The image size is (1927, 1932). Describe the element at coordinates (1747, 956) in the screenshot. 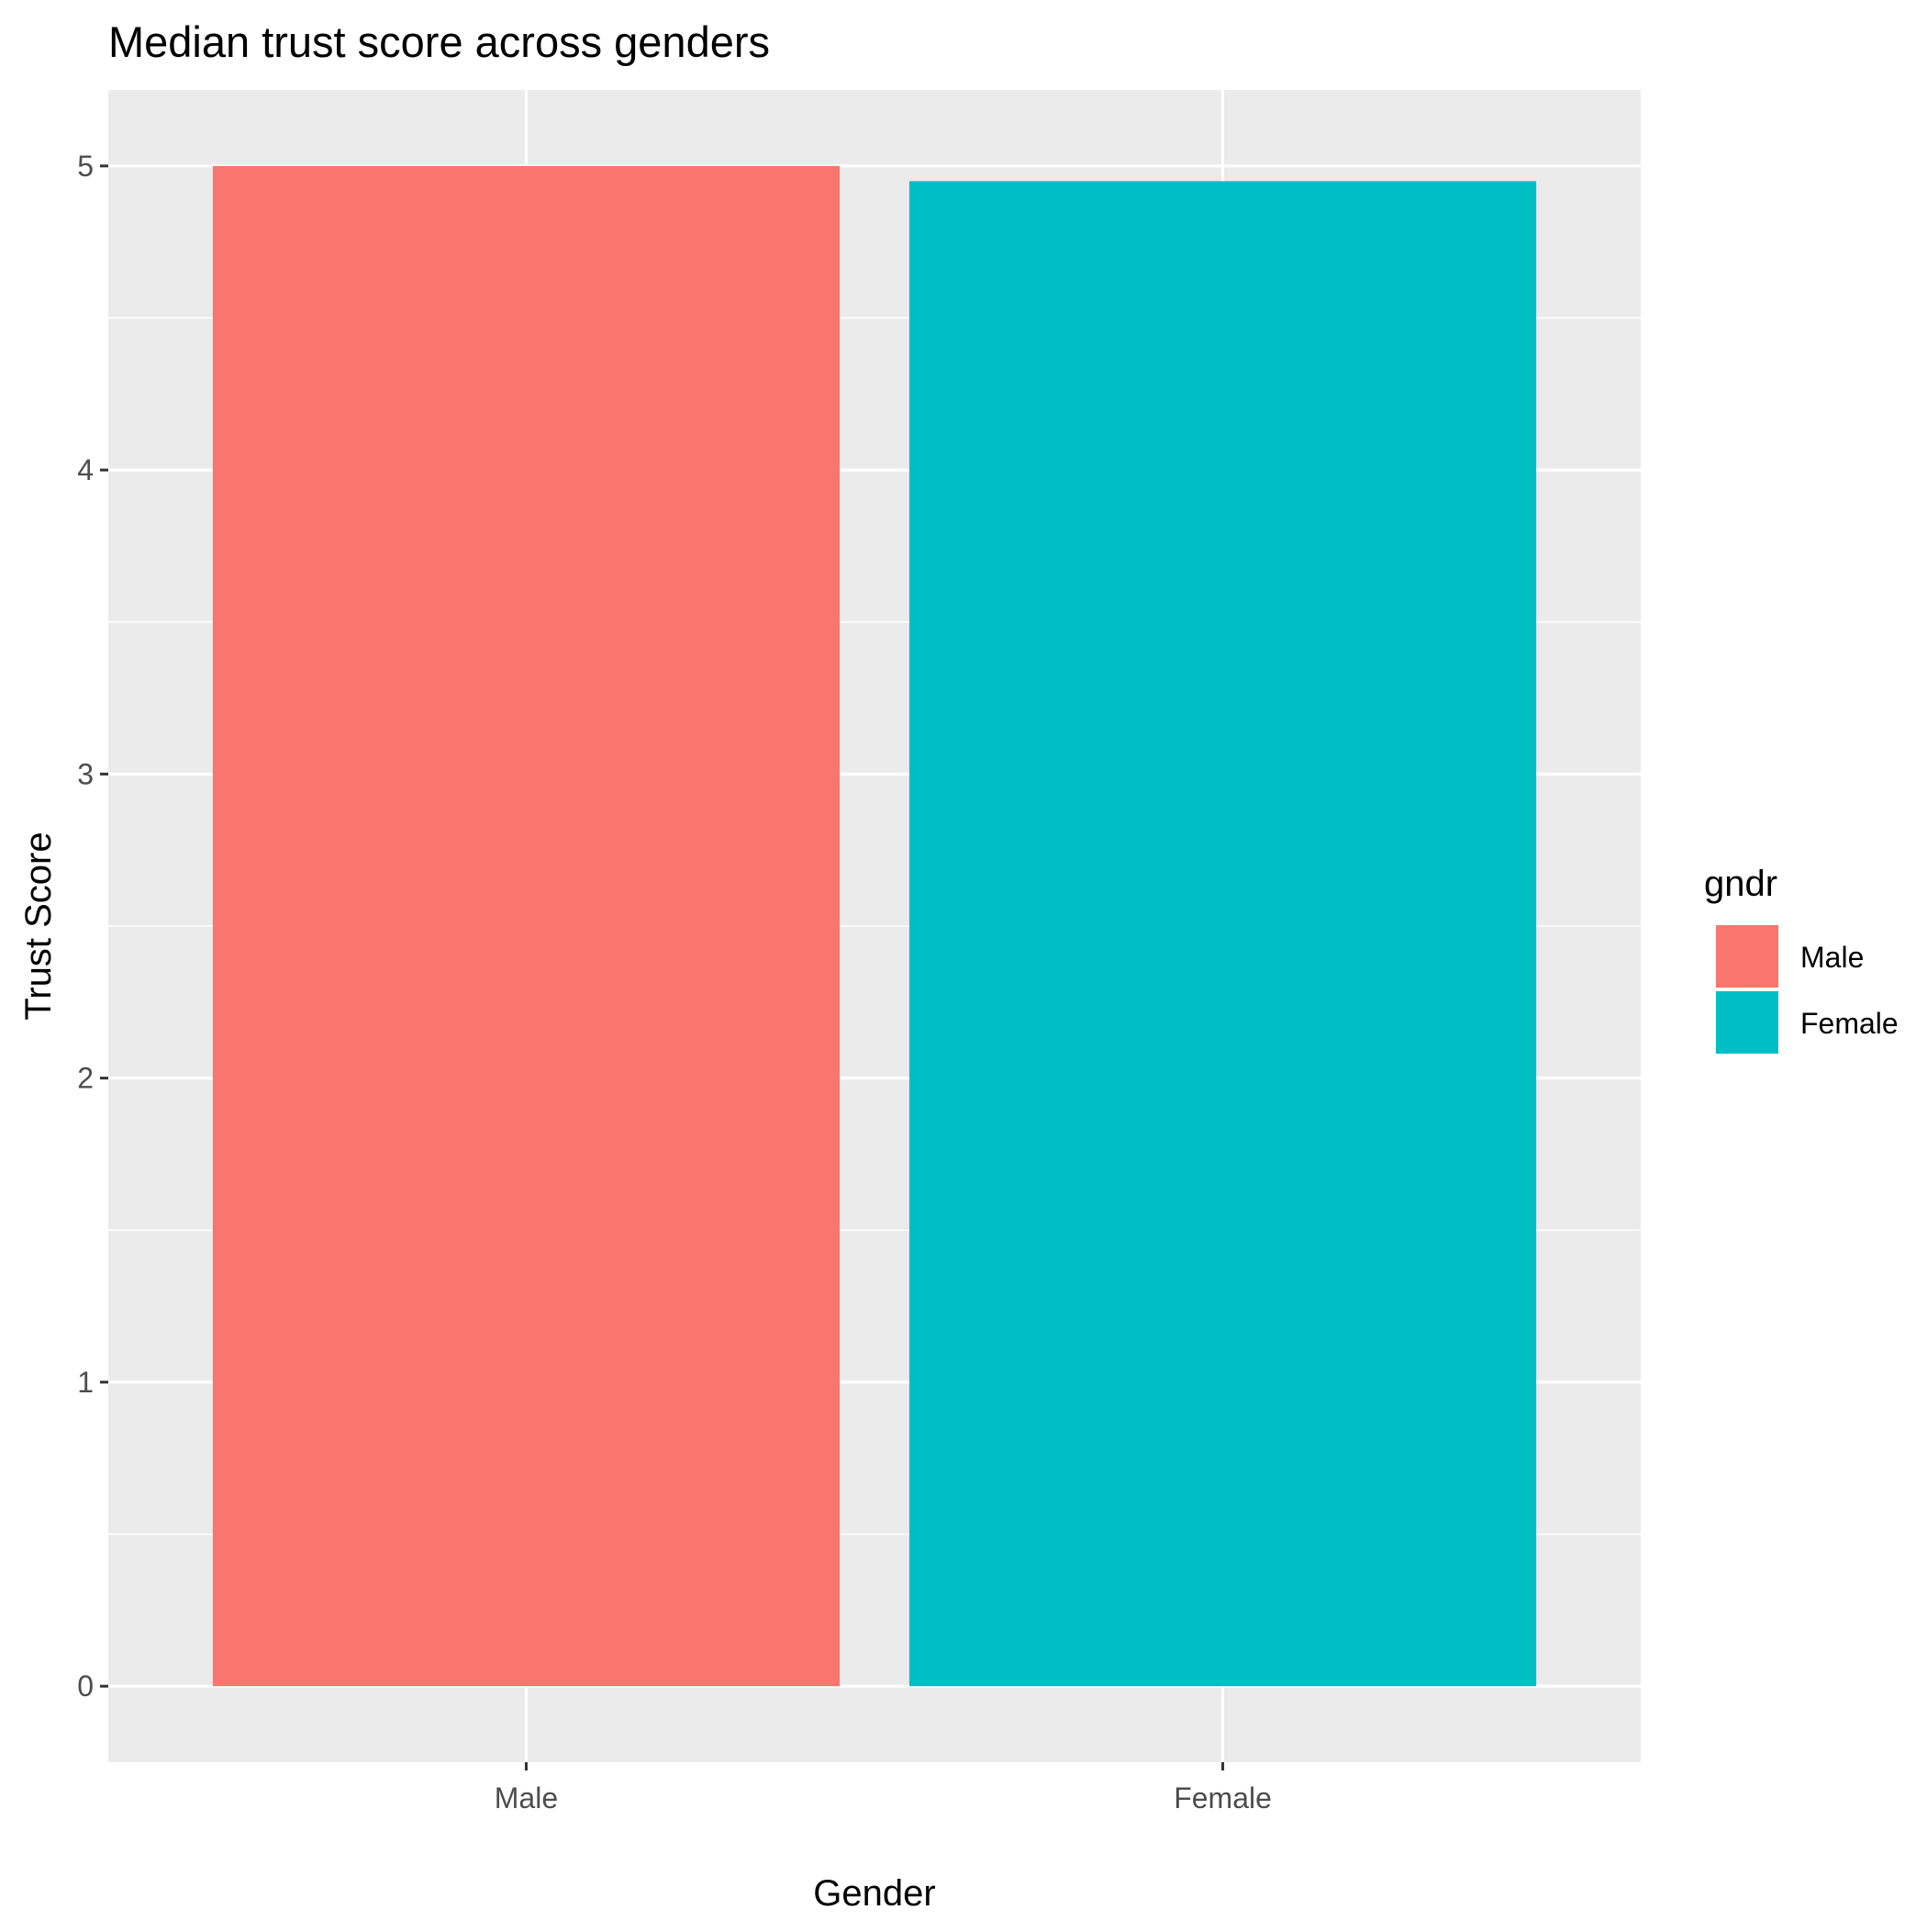

I see `legend-key-male` at that location.